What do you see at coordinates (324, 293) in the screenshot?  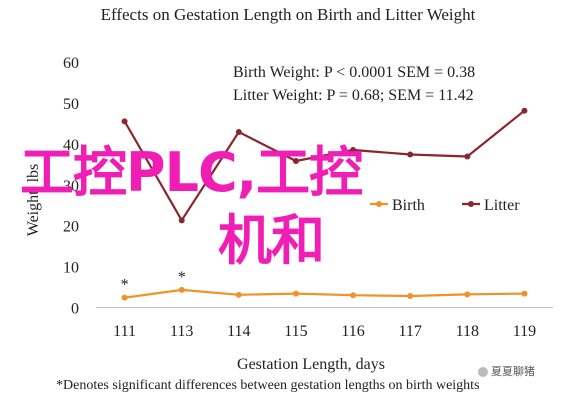 I see `series-line-birth` at bounding box center [324, 293].